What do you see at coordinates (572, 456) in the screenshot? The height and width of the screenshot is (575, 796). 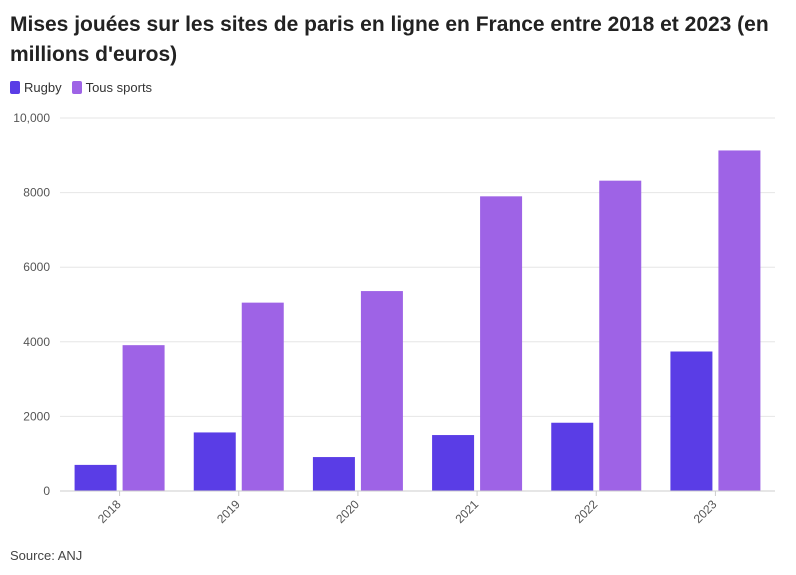 I see `bar-rugby-2022` at bounding box center [572, 456].